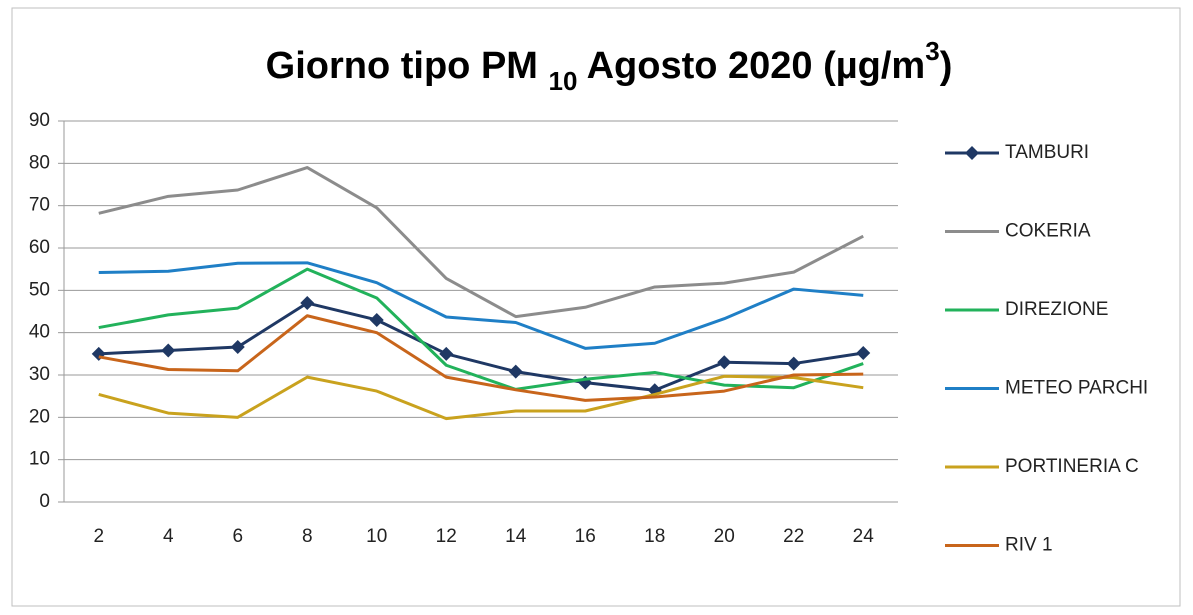 This screenshot has width=1193, height=615. What do you see at coordinates (516, 536) in the screenshot?
I see `x-tick-label: 14` at bounding box center [516, 536].